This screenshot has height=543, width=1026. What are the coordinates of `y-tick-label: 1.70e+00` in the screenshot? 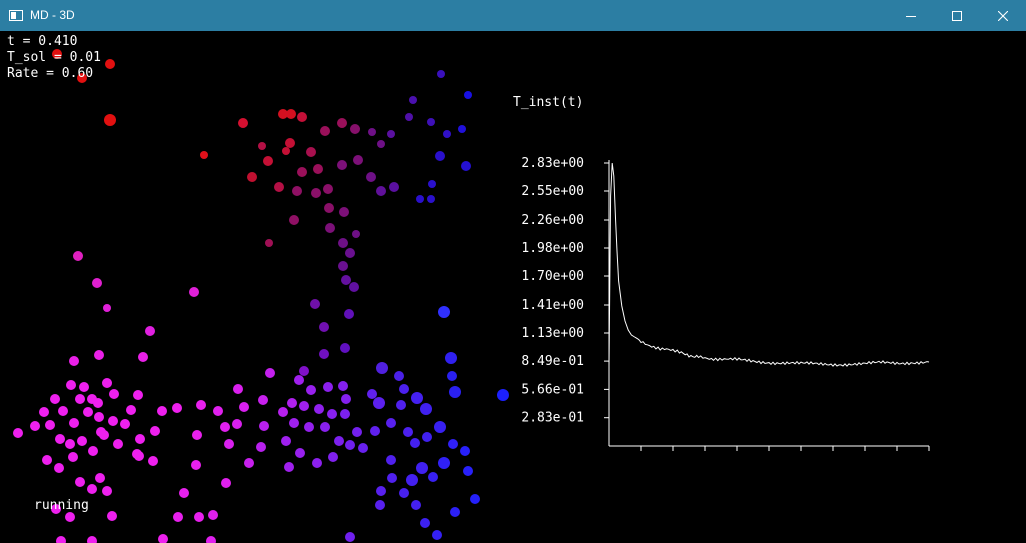 It's located at (552, 276).